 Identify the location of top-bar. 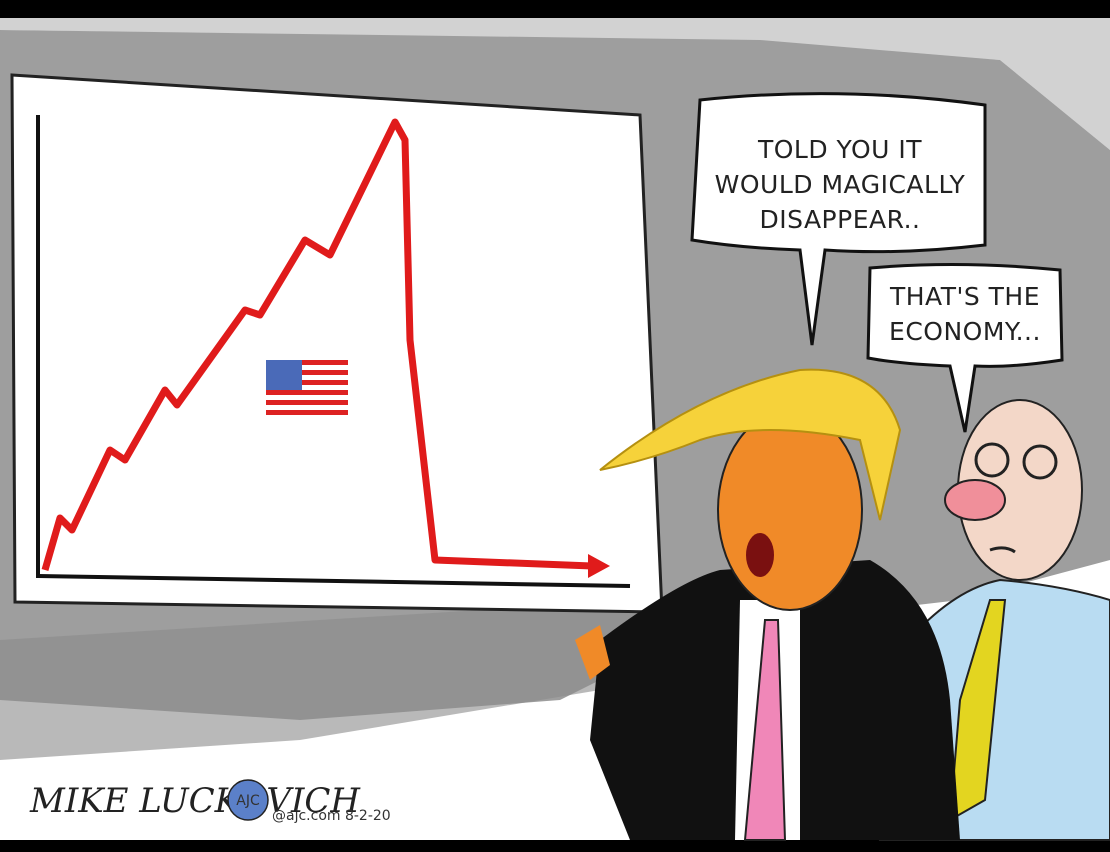
(555, 9).